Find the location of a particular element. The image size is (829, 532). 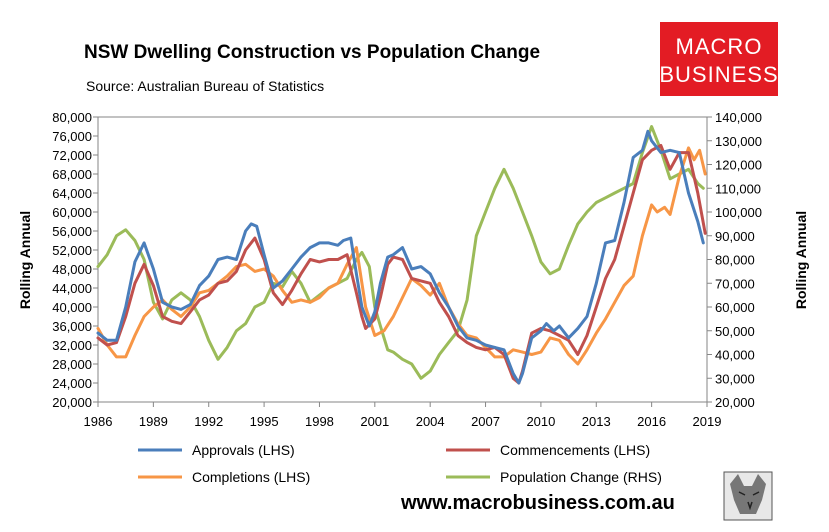

y-left-tick-label: 52,000 is located at coordinates (72, 250).